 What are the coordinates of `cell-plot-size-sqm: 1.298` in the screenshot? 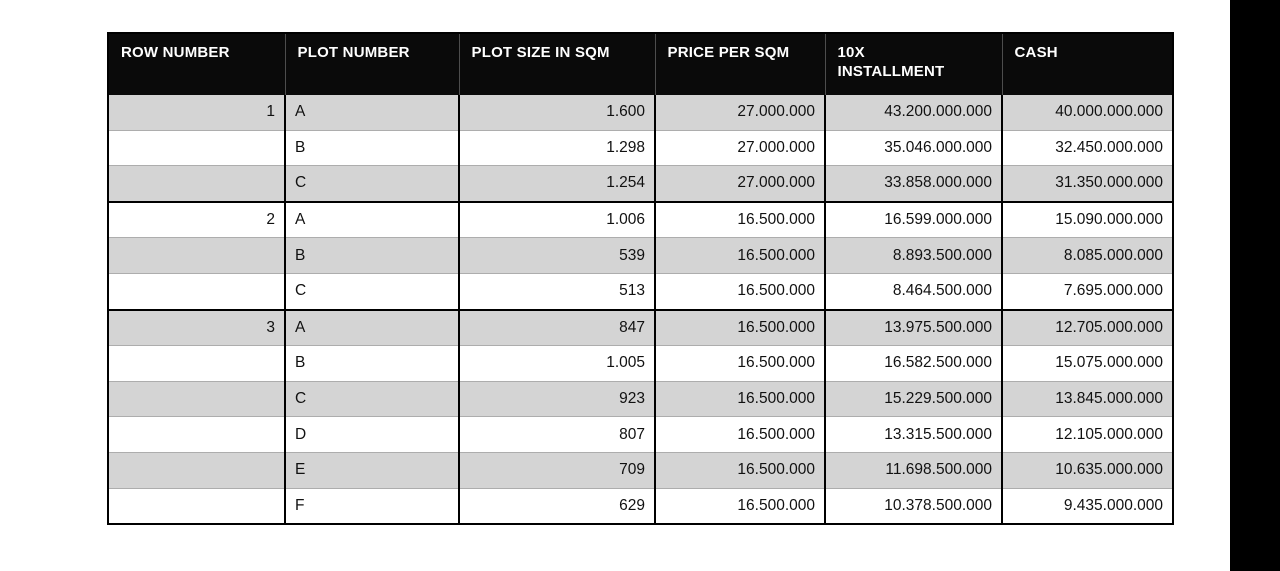 It's located at (556, 147).